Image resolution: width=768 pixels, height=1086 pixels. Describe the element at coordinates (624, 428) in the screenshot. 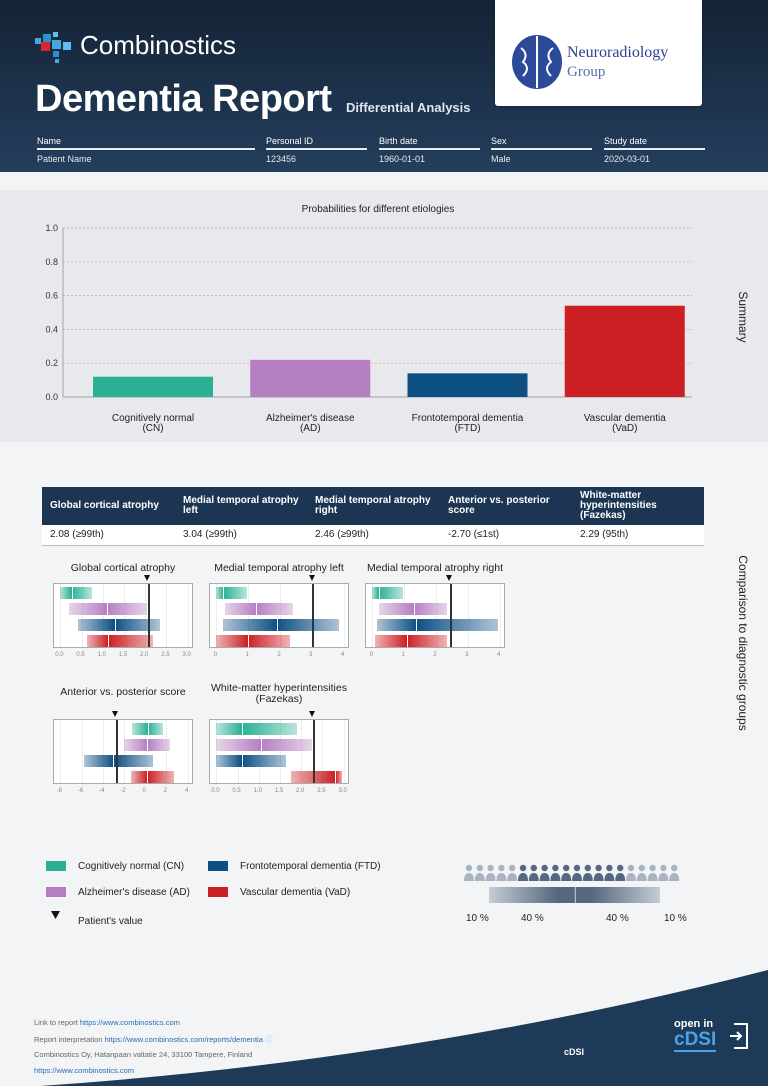

I see `x-tick-label: (VaD)` at that location.